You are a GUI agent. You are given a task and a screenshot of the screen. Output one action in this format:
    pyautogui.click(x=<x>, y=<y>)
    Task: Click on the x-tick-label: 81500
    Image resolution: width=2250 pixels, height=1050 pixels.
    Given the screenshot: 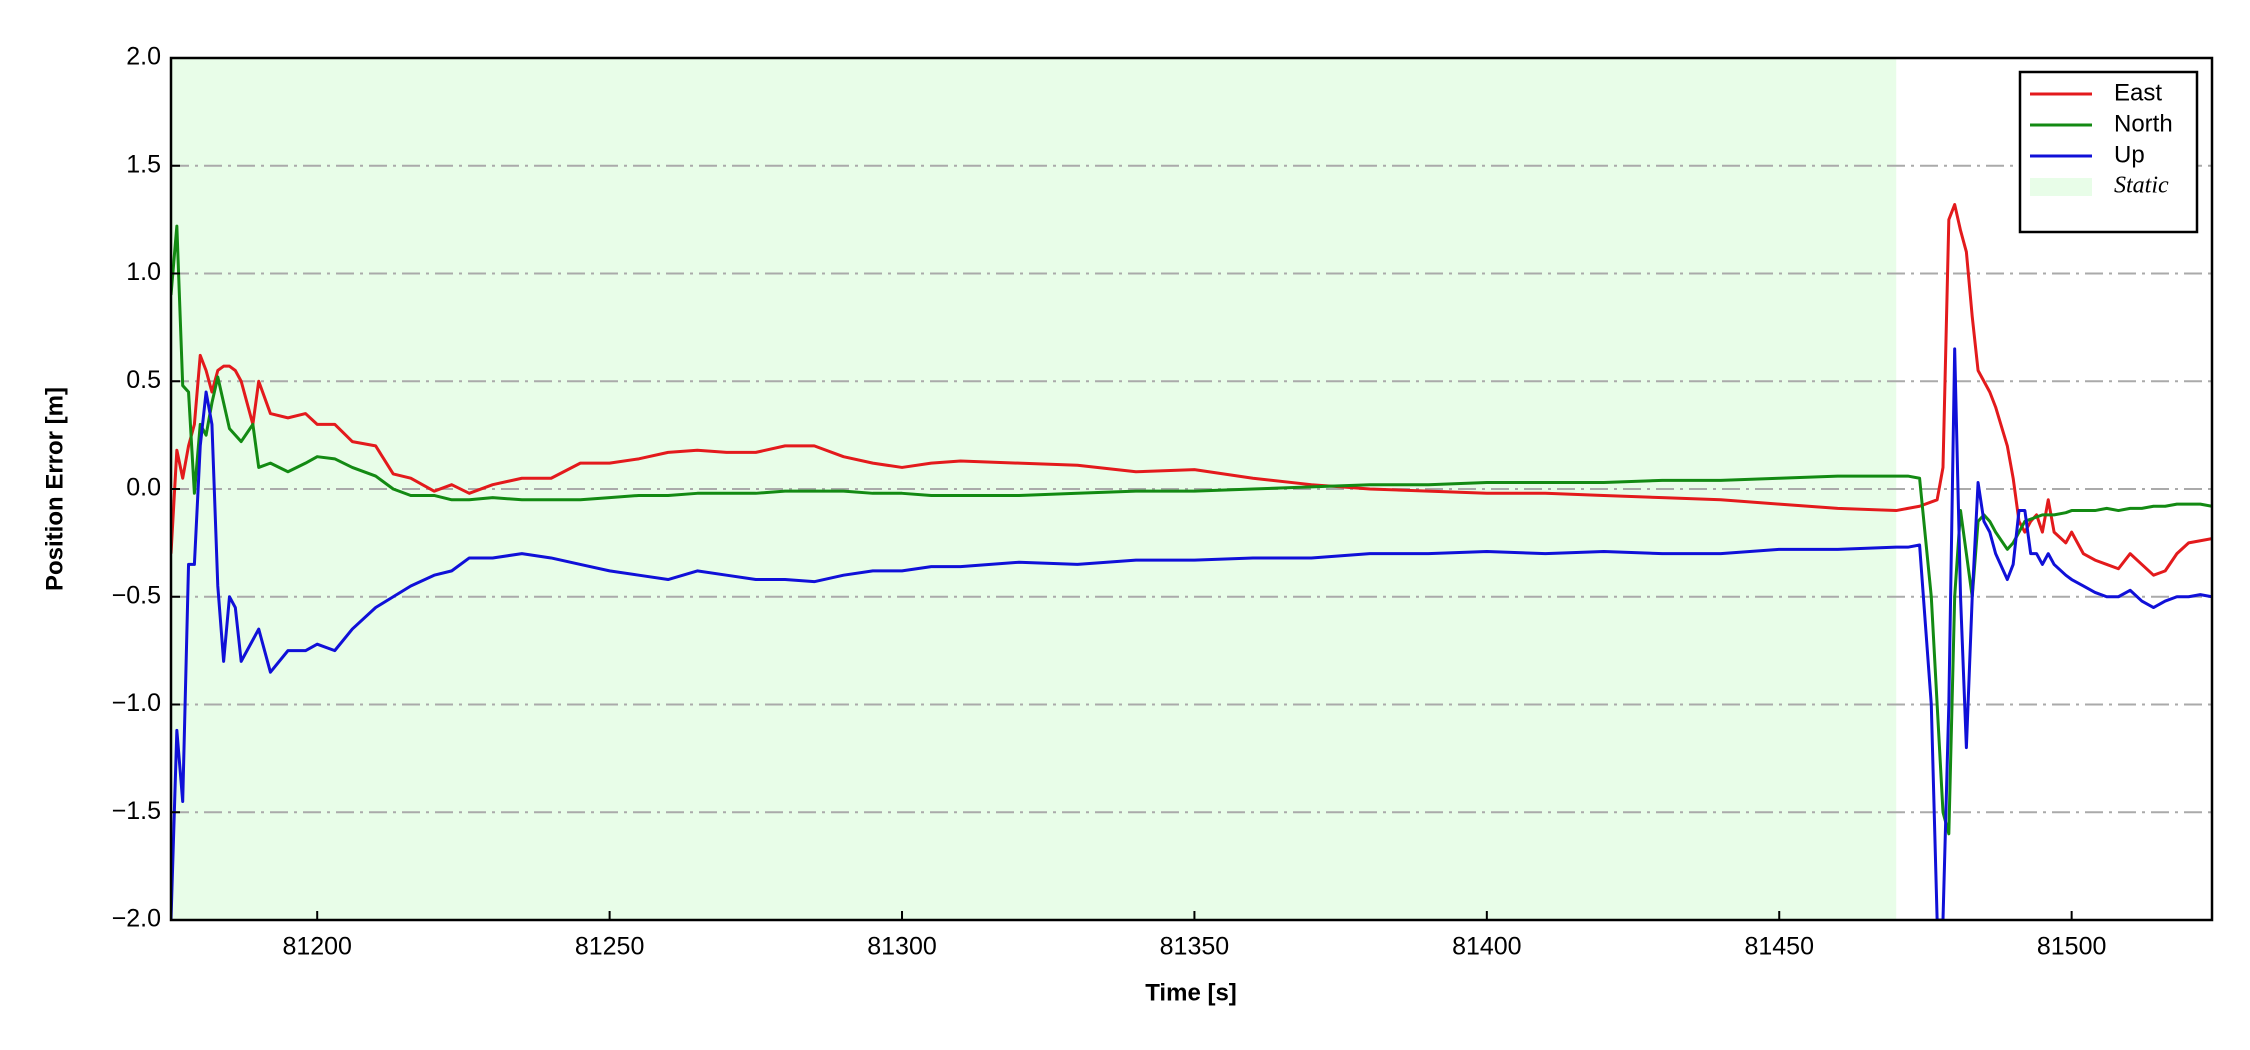 What is the action you would take?
    pyautogui.click(x=2072, y=947)
    